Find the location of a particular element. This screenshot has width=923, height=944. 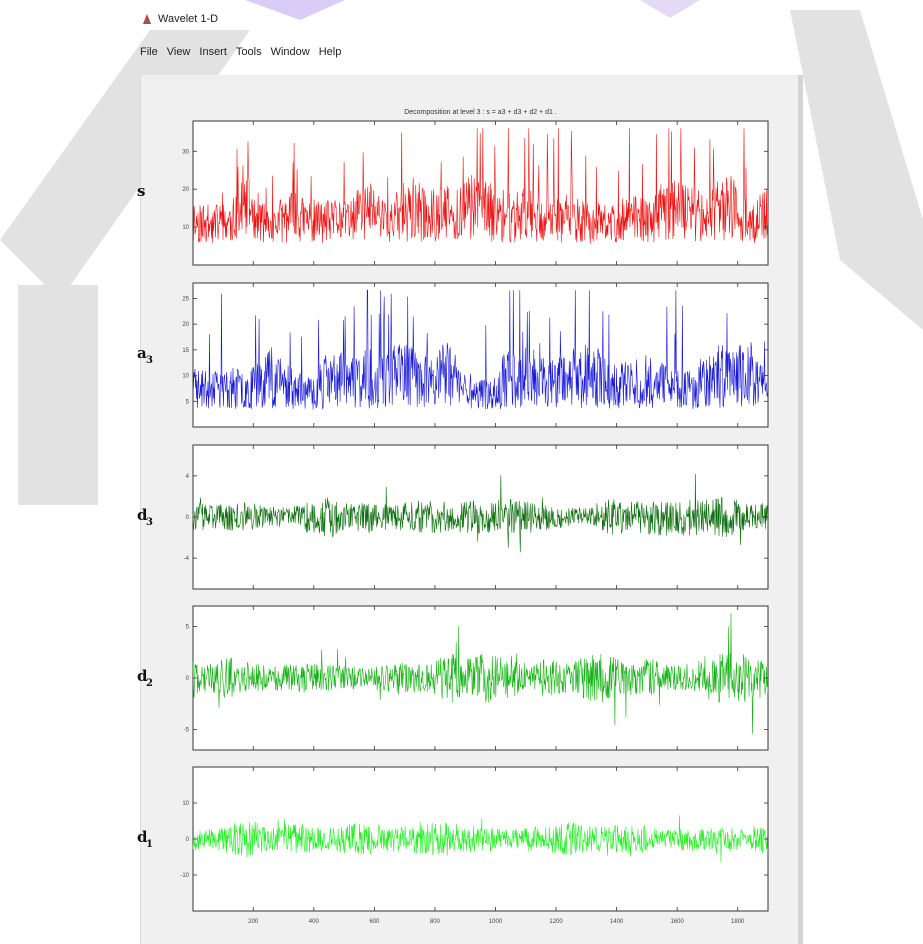

y-tick-label: 25 is located at coordinates (185, 299).